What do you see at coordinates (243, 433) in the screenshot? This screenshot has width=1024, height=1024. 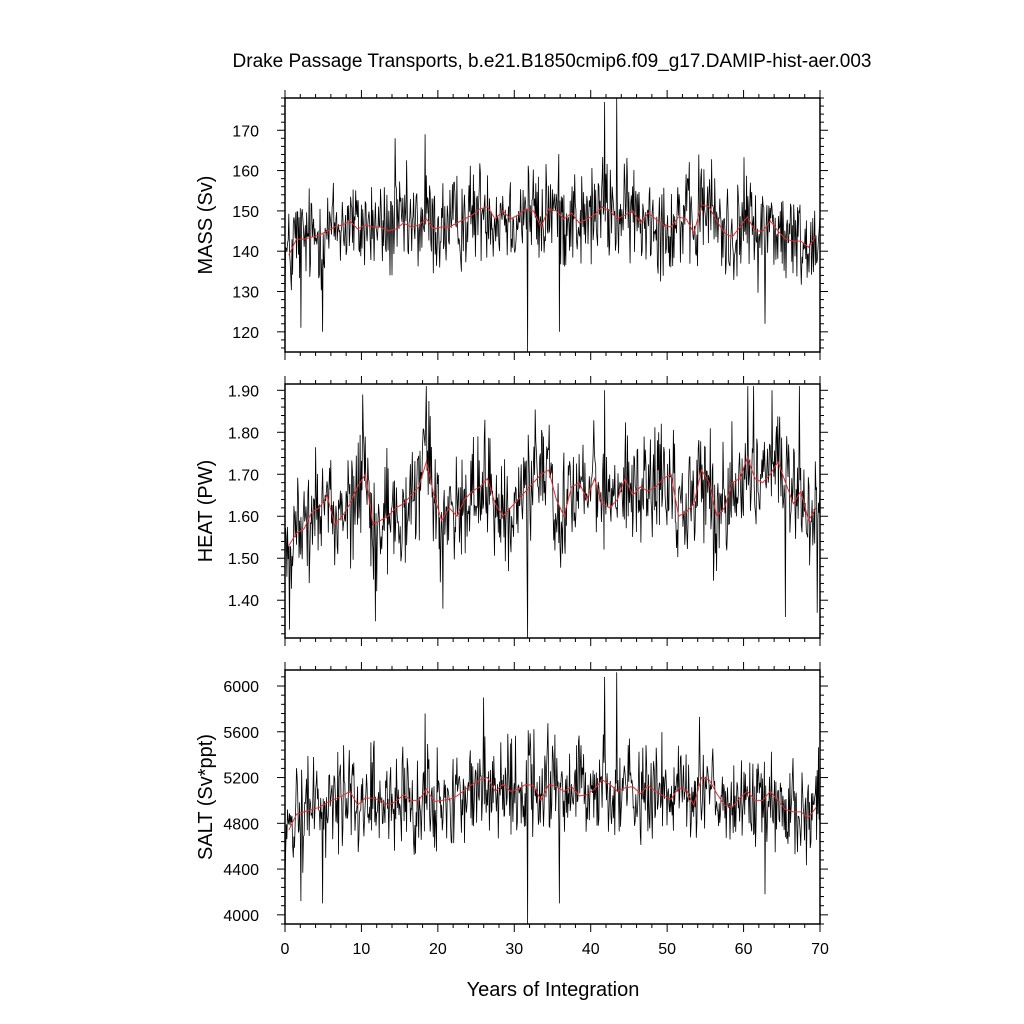 I see `y-tick-label: 1.80` at bounding box center [243, 433].